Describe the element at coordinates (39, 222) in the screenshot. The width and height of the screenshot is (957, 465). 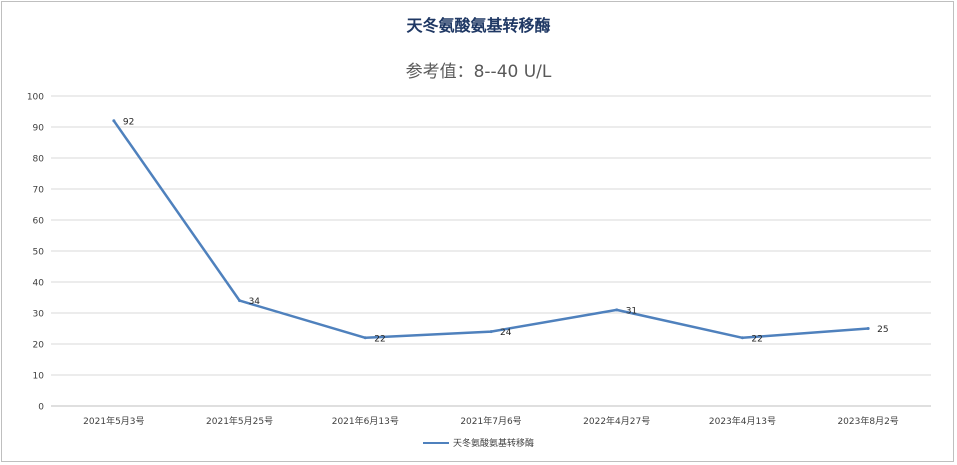
I see `y-tick-label: 60` at that location.